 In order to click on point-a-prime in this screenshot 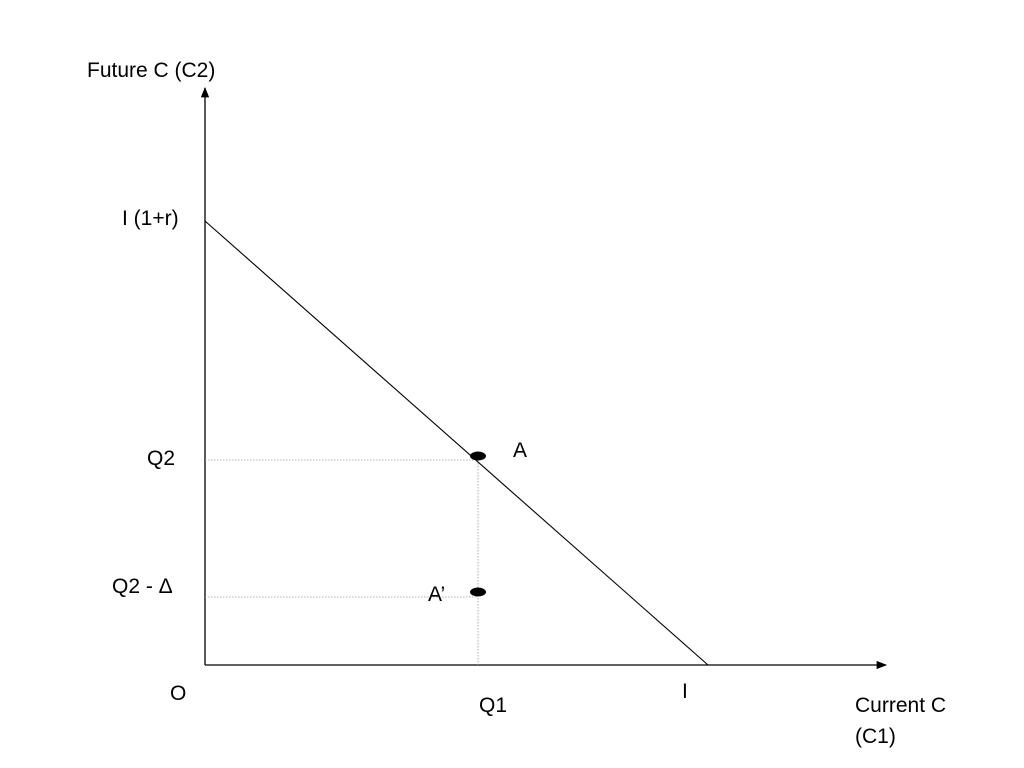, I will do `click(478, 592)`.